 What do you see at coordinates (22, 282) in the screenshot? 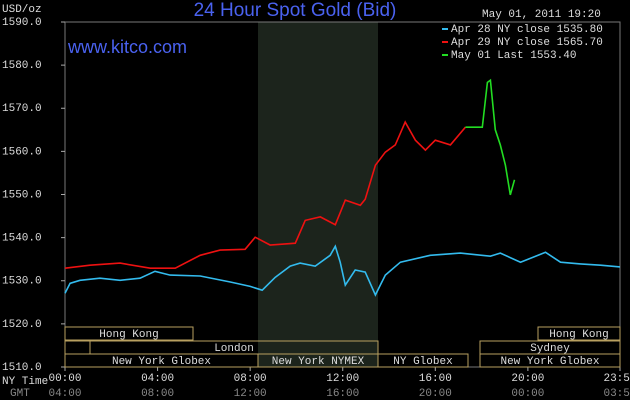
I see `y-tick-label: 1530.0` at bounding box center [22, 282].